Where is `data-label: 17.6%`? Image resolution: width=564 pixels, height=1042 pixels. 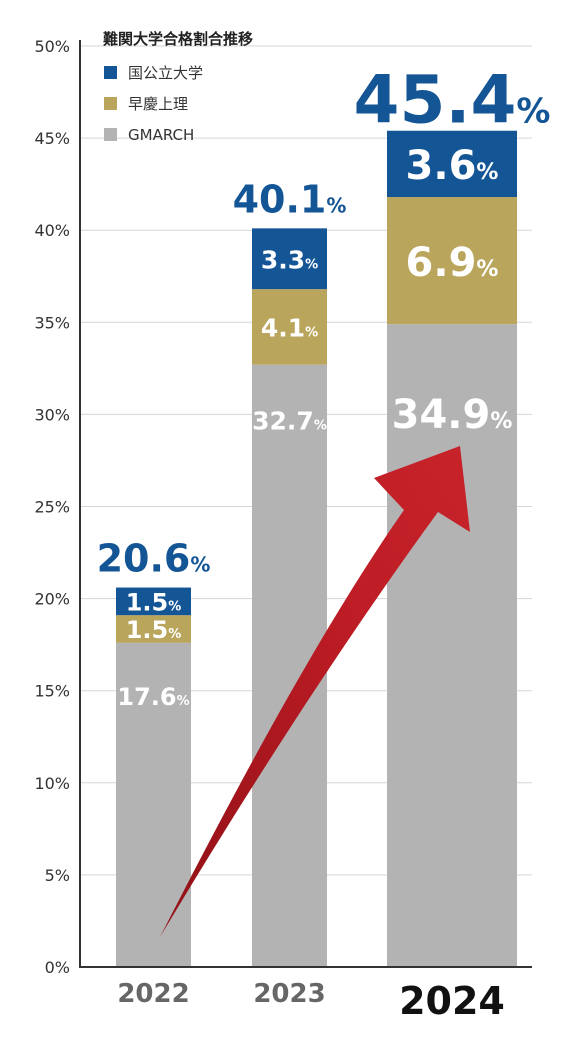 data-label: 17.6% is located at coordinates (153, 697).